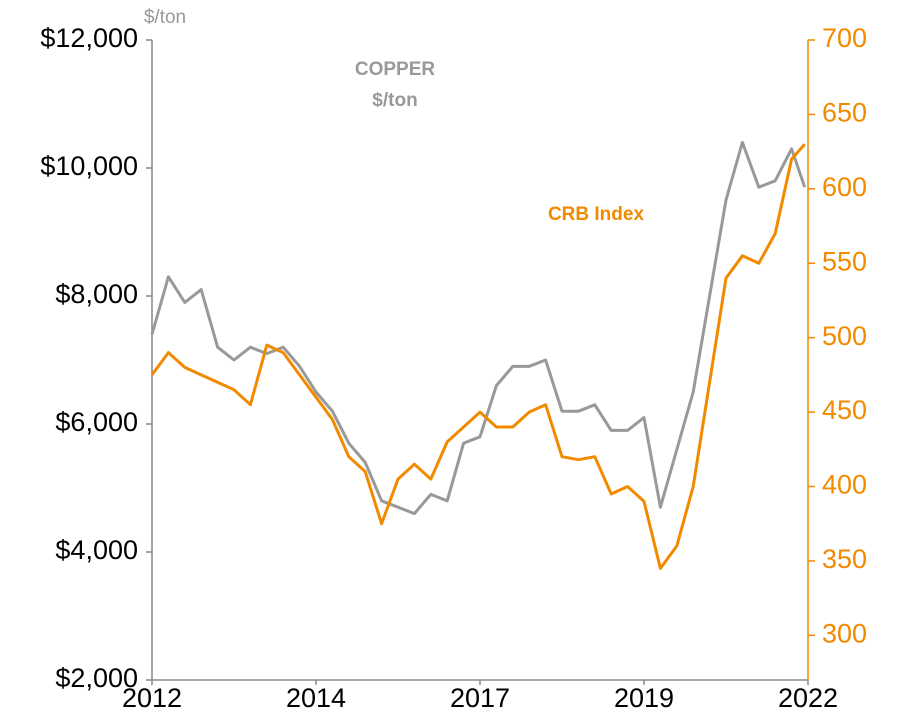  What do you see at coordinates (96, 550) in the screenshot?
I see `y-tick-label: $4,000` at bounding box center [96, 550].